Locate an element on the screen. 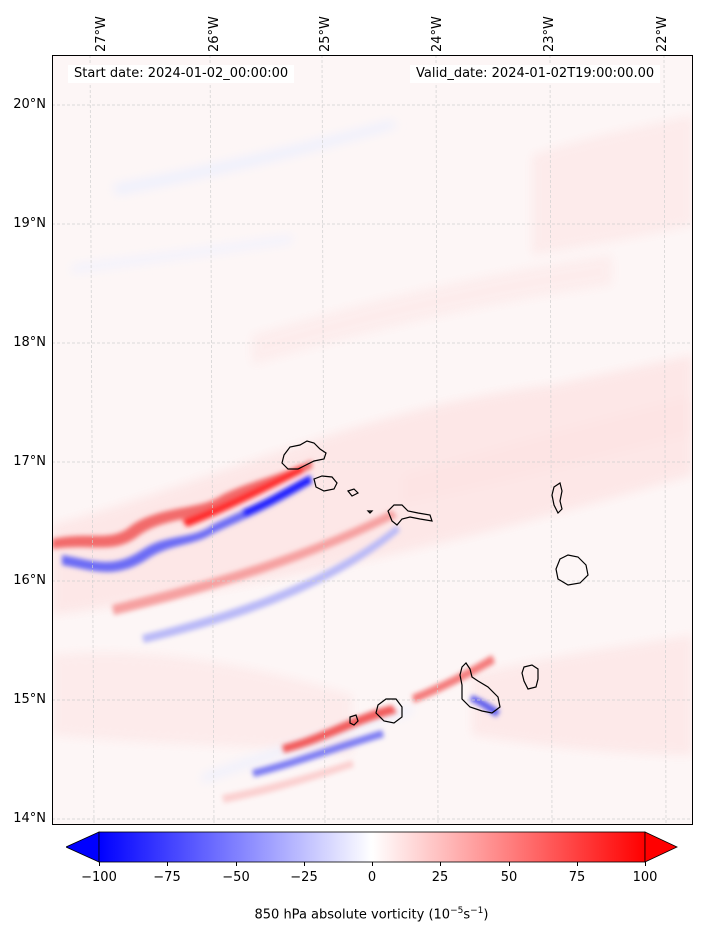 Image resolution: width=703 pixels, height=936 pixels. island-santiago is located at coordinates (480, 688).